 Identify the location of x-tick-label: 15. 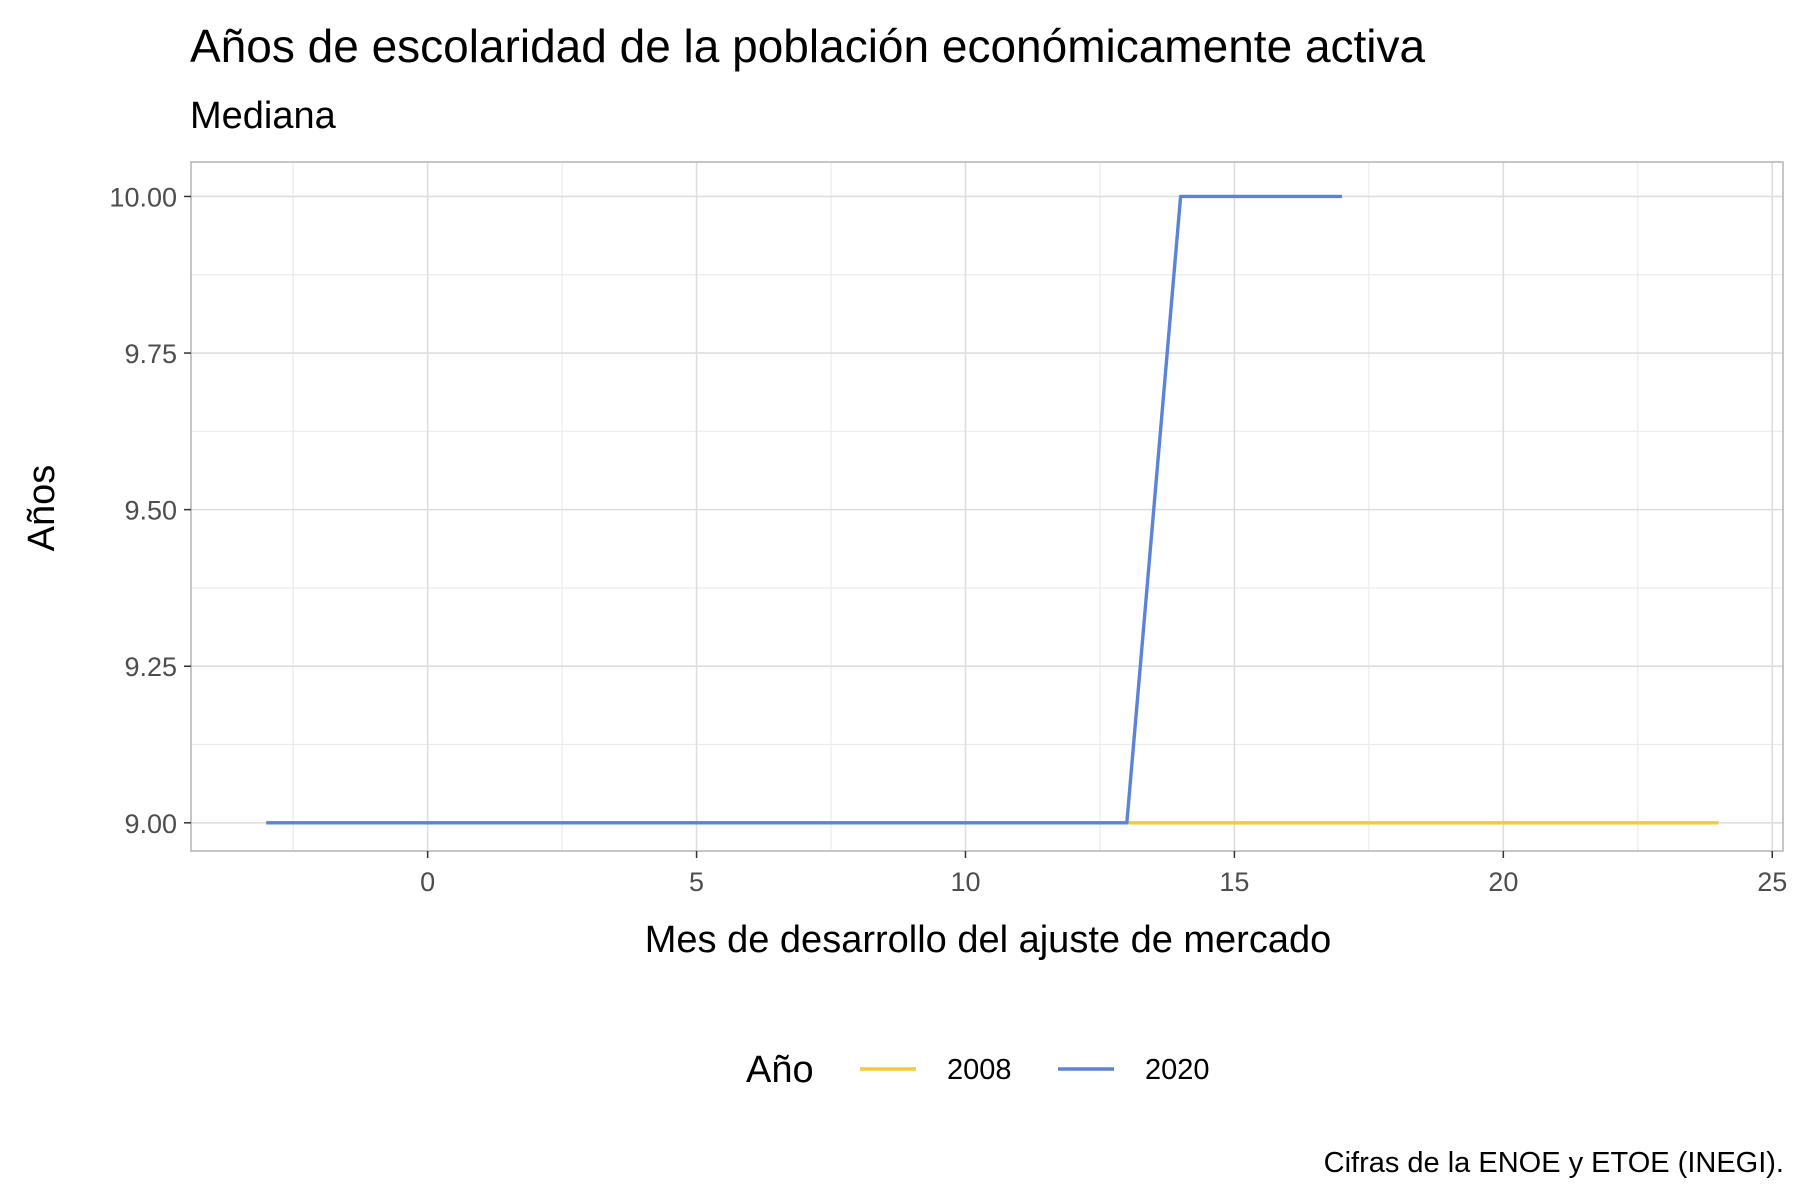
(1234, 882).